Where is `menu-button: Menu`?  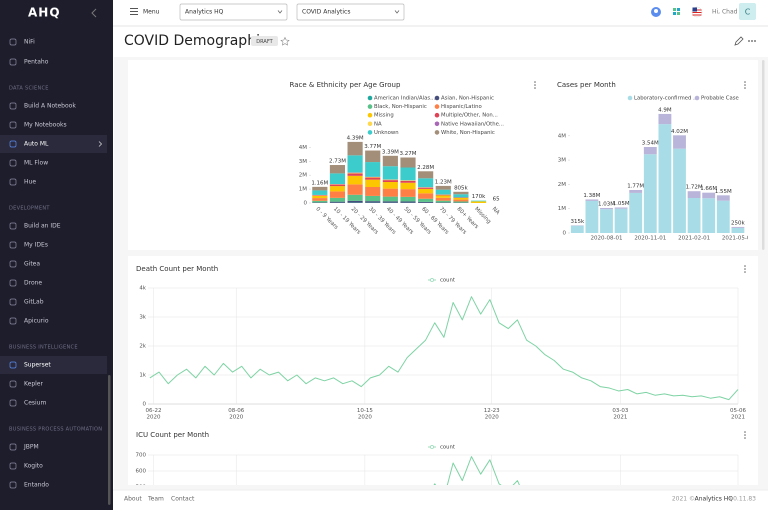
menu-button: Menu is located at coordinates (145, 12).